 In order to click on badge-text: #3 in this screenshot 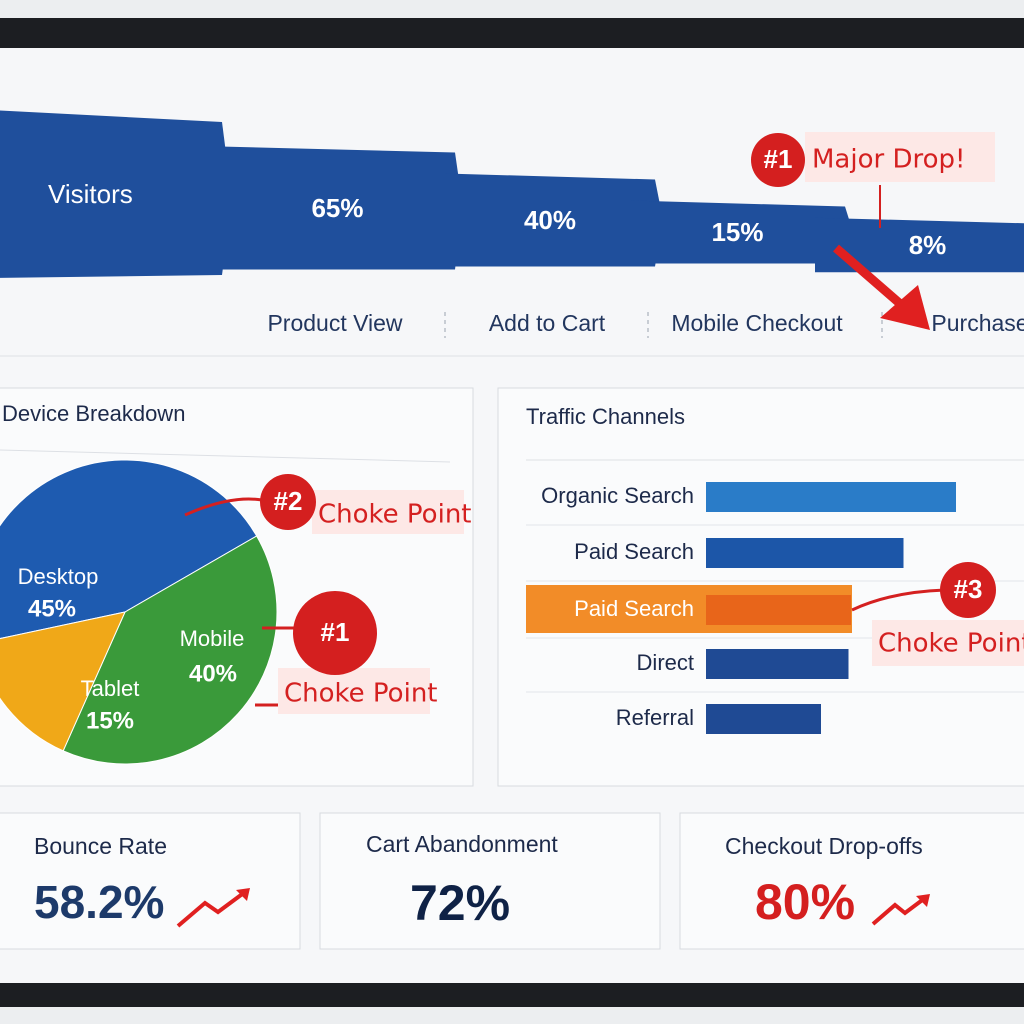, I will do `click(968, 589)`.